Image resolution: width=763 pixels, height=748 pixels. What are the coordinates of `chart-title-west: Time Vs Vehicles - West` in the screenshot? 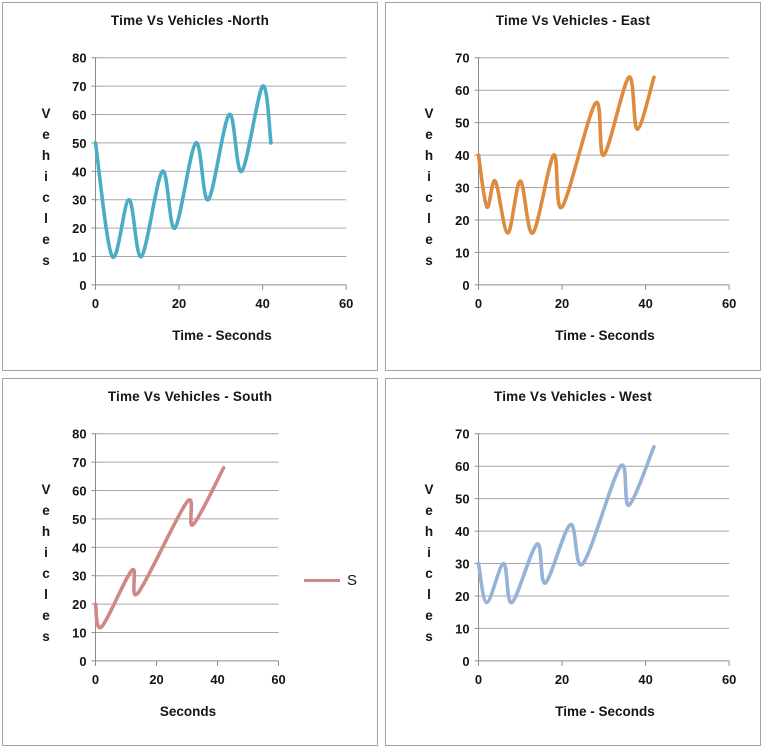 It's located at (573, 396).